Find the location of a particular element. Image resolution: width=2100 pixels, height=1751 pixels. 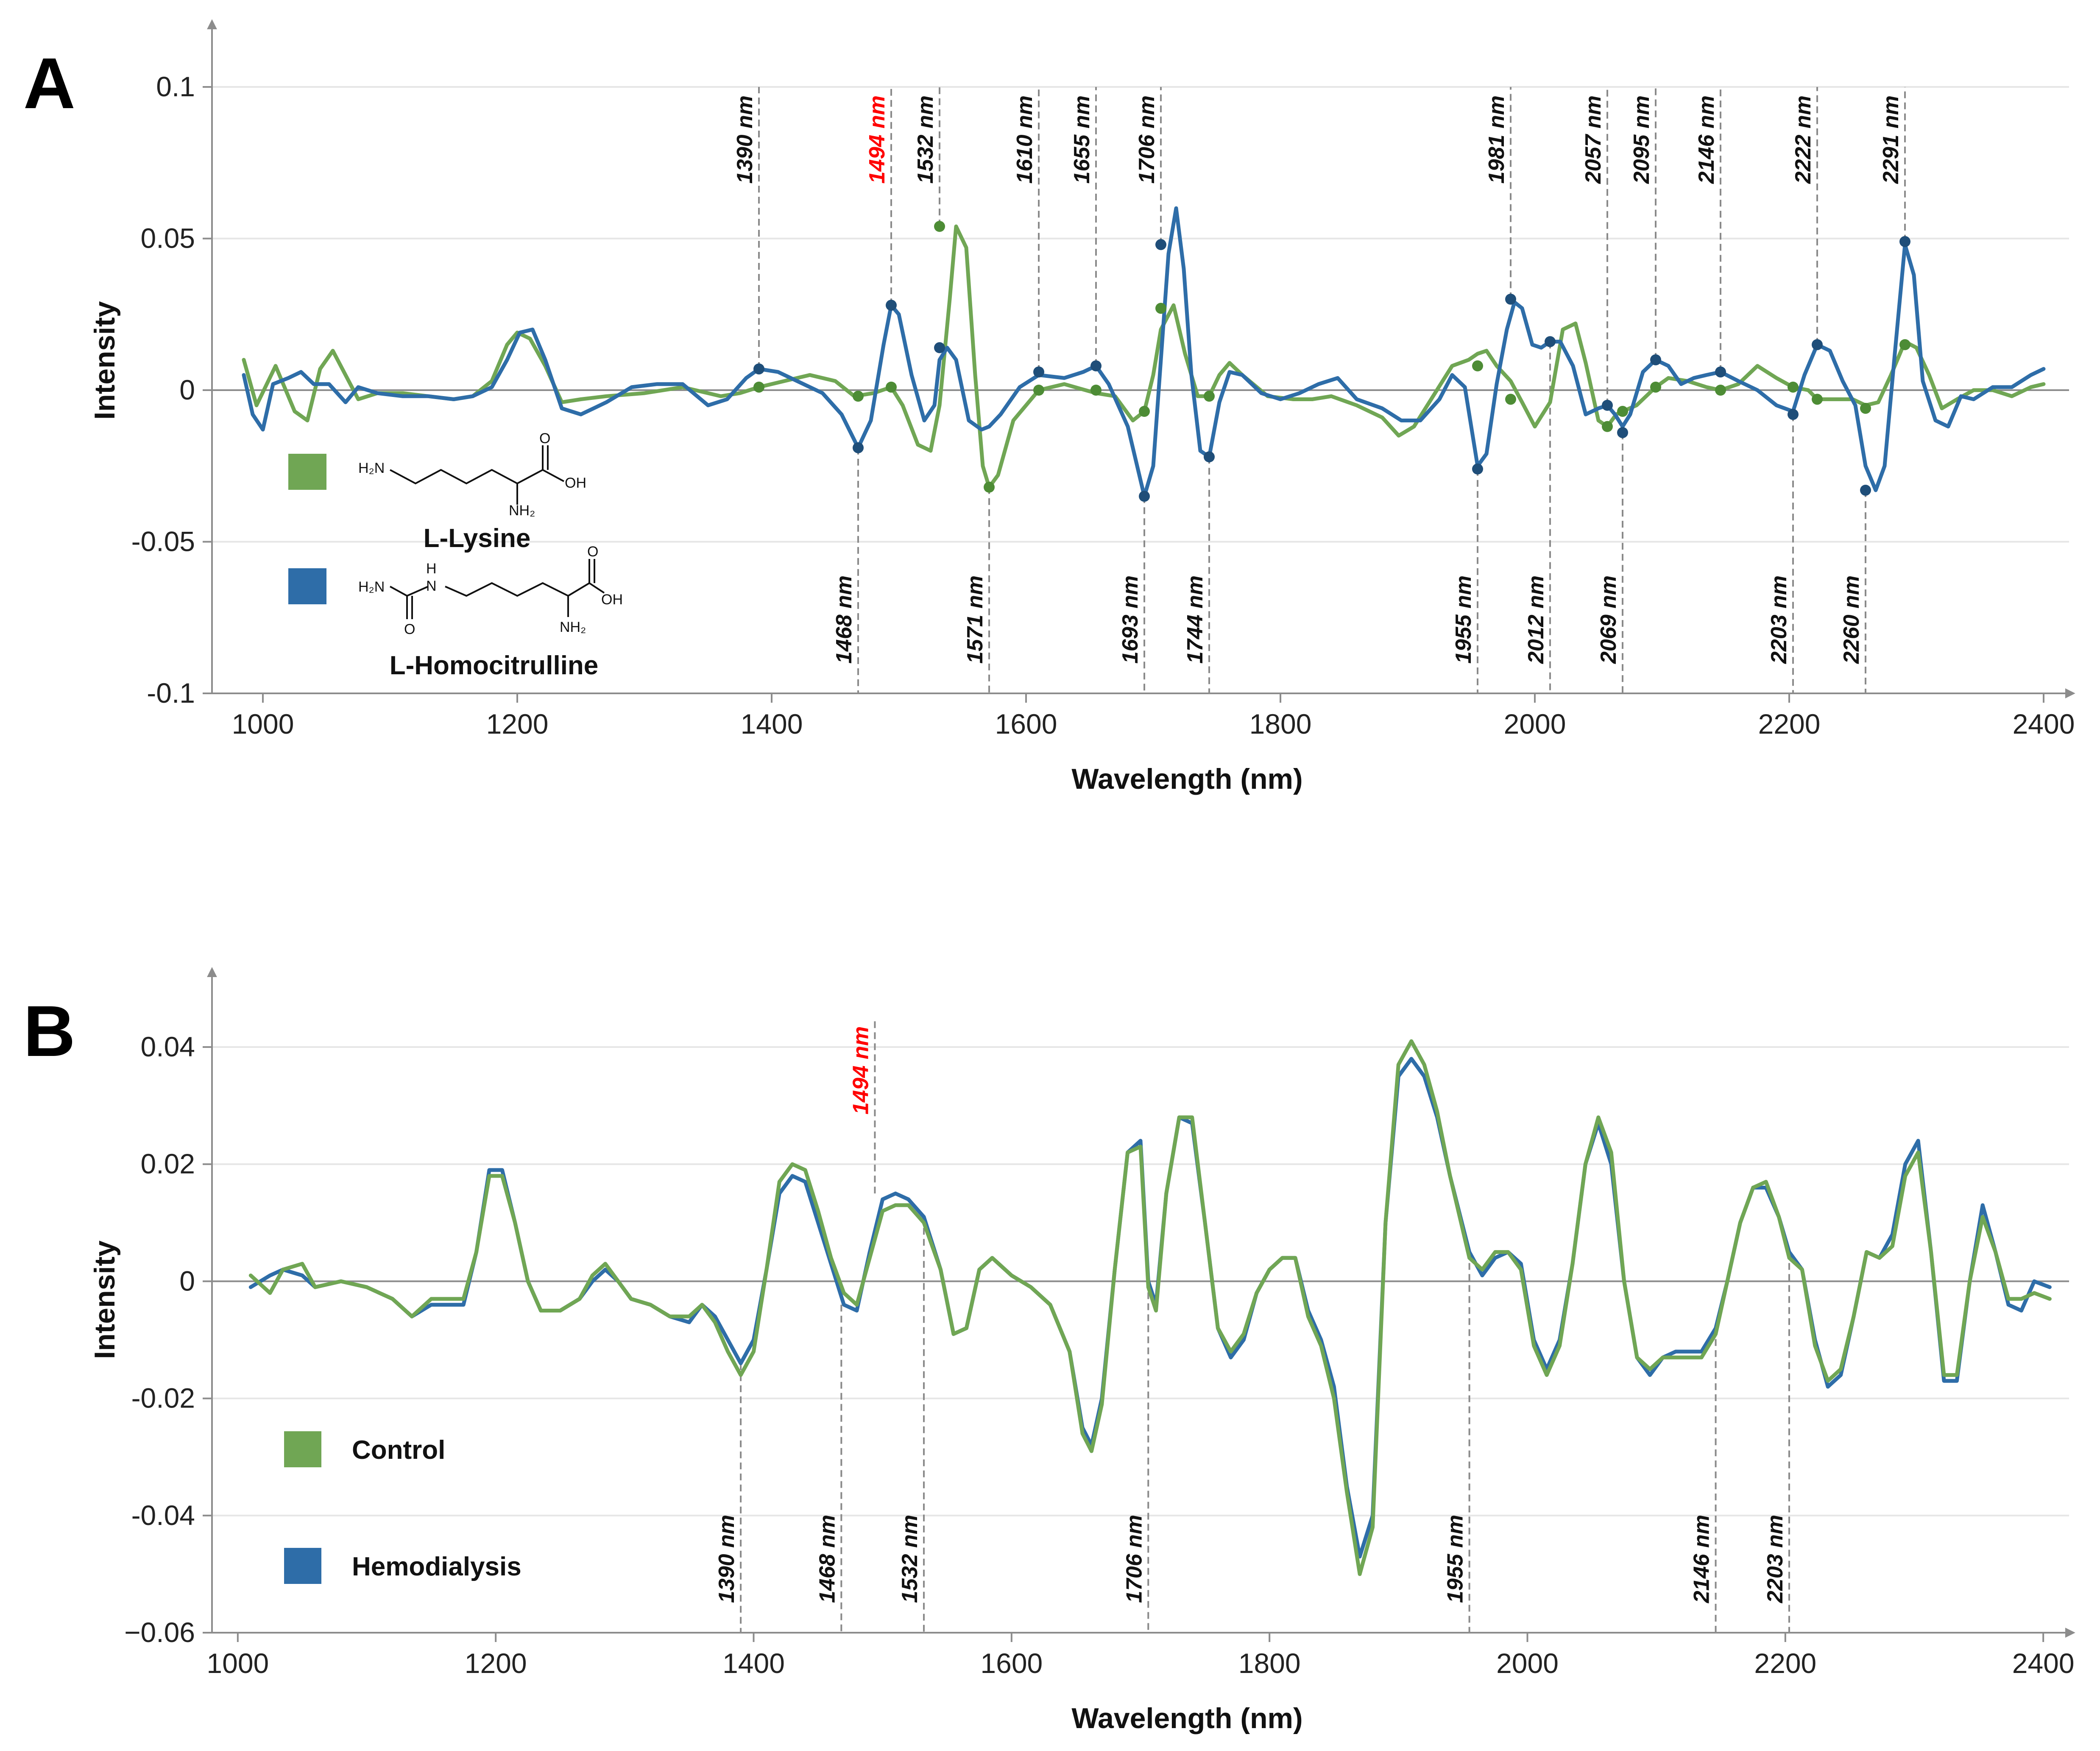

panel-b-y-axis-title: Intensity is located at coordinates (105, 1299).